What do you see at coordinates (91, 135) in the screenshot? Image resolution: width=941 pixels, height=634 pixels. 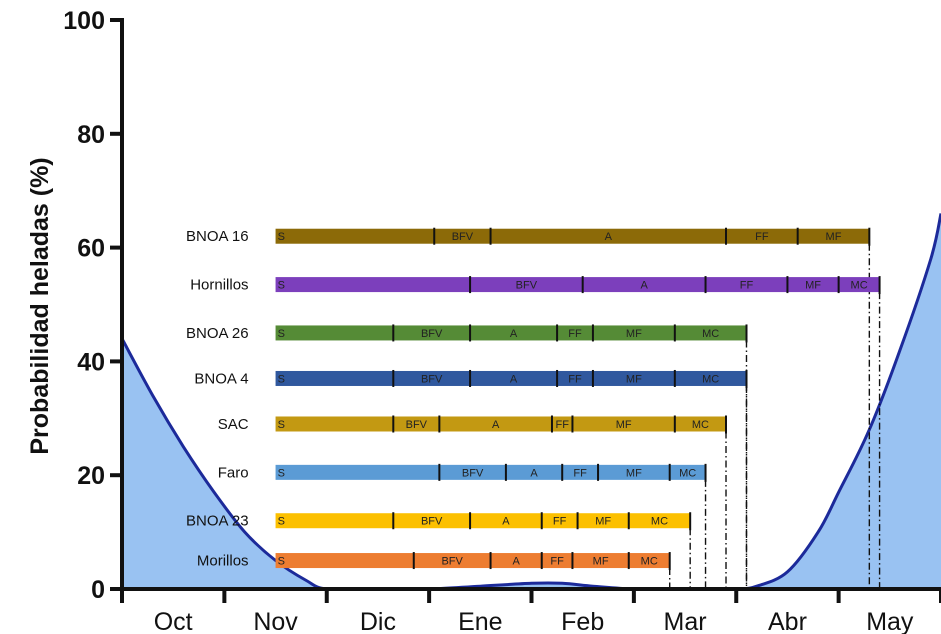 I see `y-tick-label: 80` at bounding box center [91, 135].